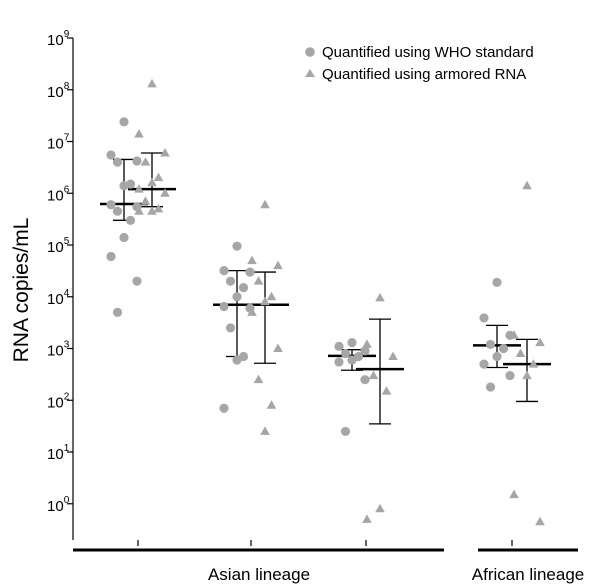 Image resolution: width=600 pixels, height=587 pixels. I want to click on y-tick-label: 10³, so click(58, 350).